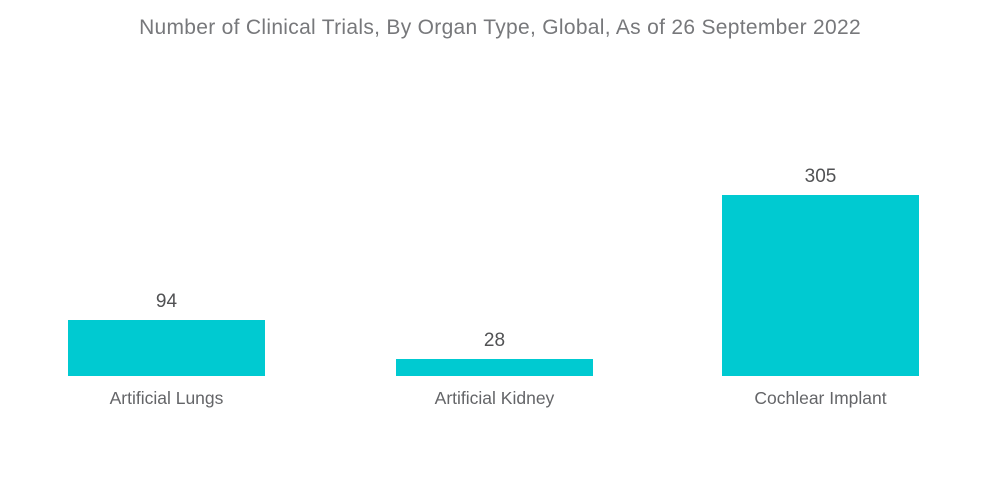  Describe the element at coordinates (820, 285) in the screenshot. I see `bar-cochlear-implant` at that location.